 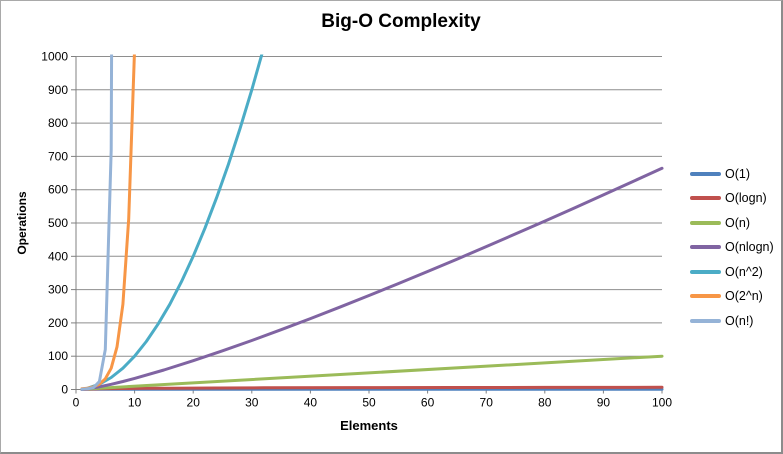 I want to click on legend-item: O(1), so click(x=732, y=173).